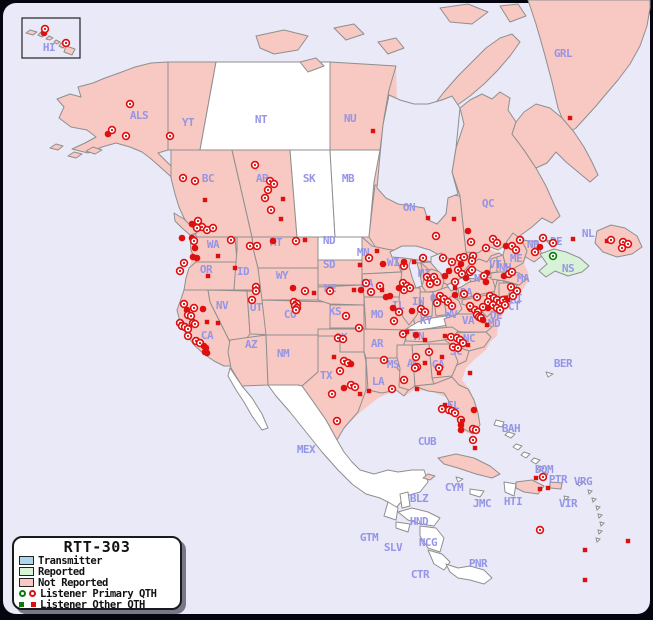 This screenshot has height=620, width=653. I want to click on region-label-HI: HI, so click(49, 47).